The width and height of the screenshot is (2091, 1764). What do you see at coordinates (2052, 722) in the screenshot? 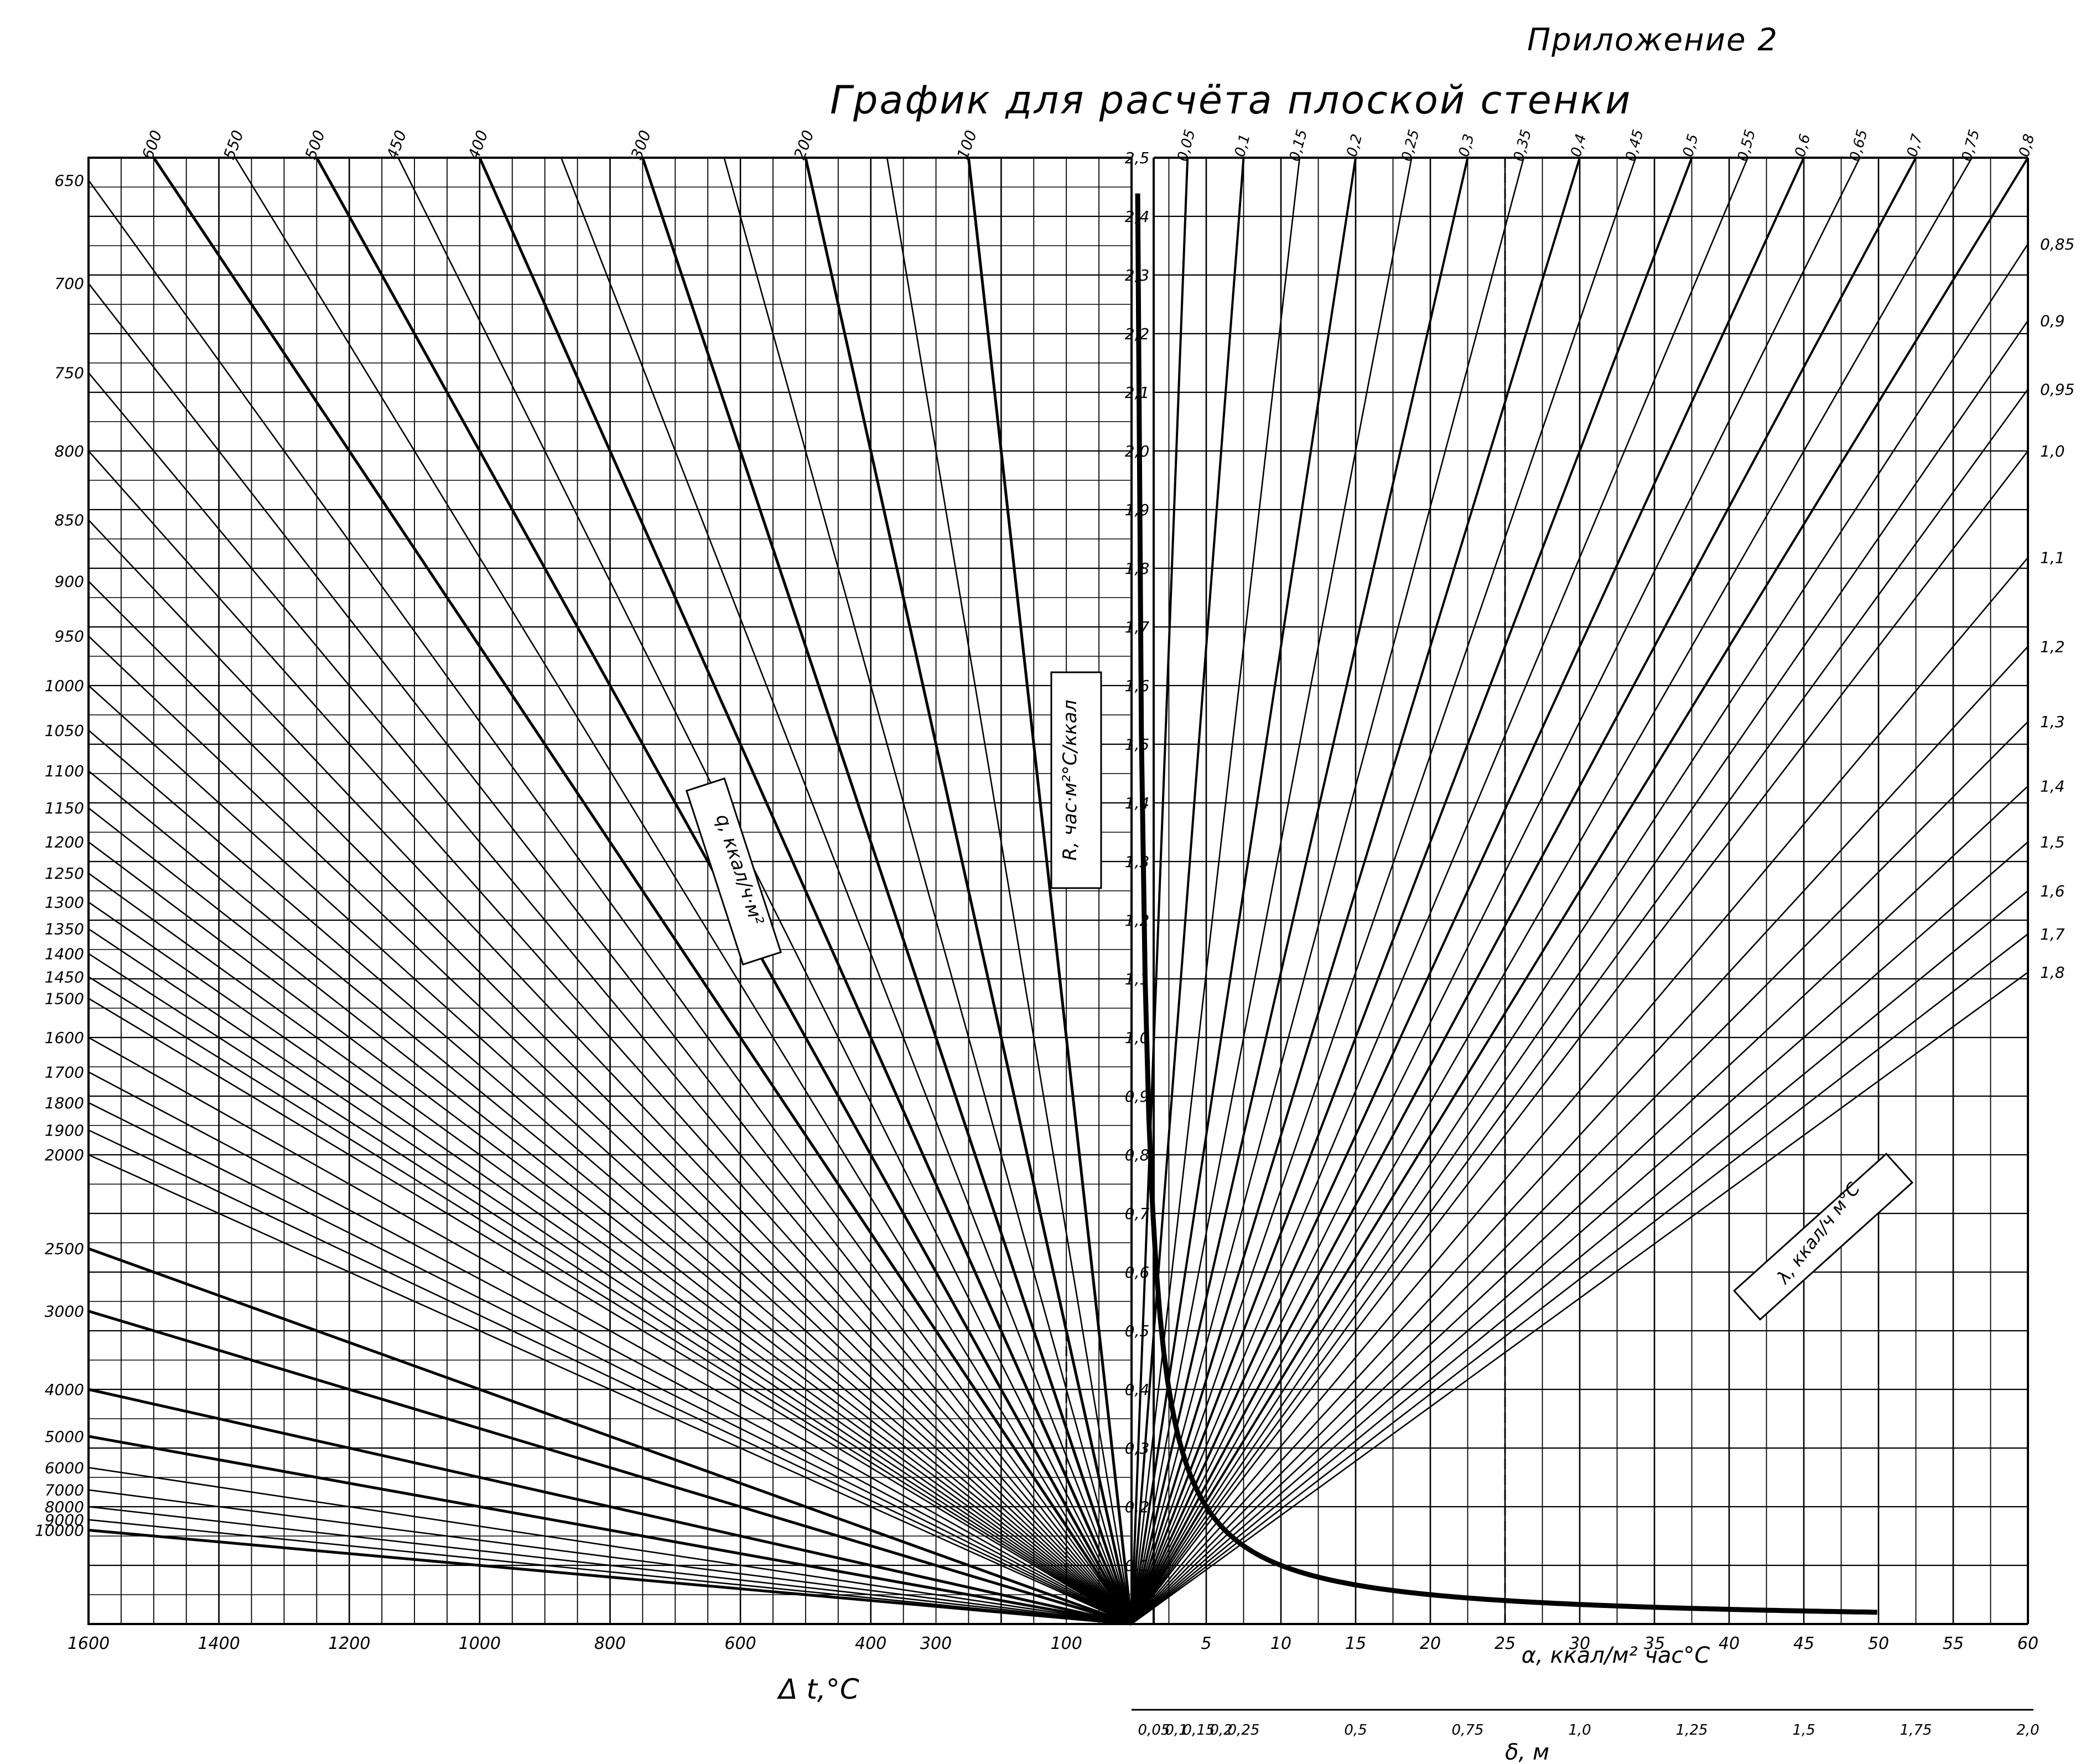
I see `right-lambda-tick: 1,3` at bounding box center [2052, 722].